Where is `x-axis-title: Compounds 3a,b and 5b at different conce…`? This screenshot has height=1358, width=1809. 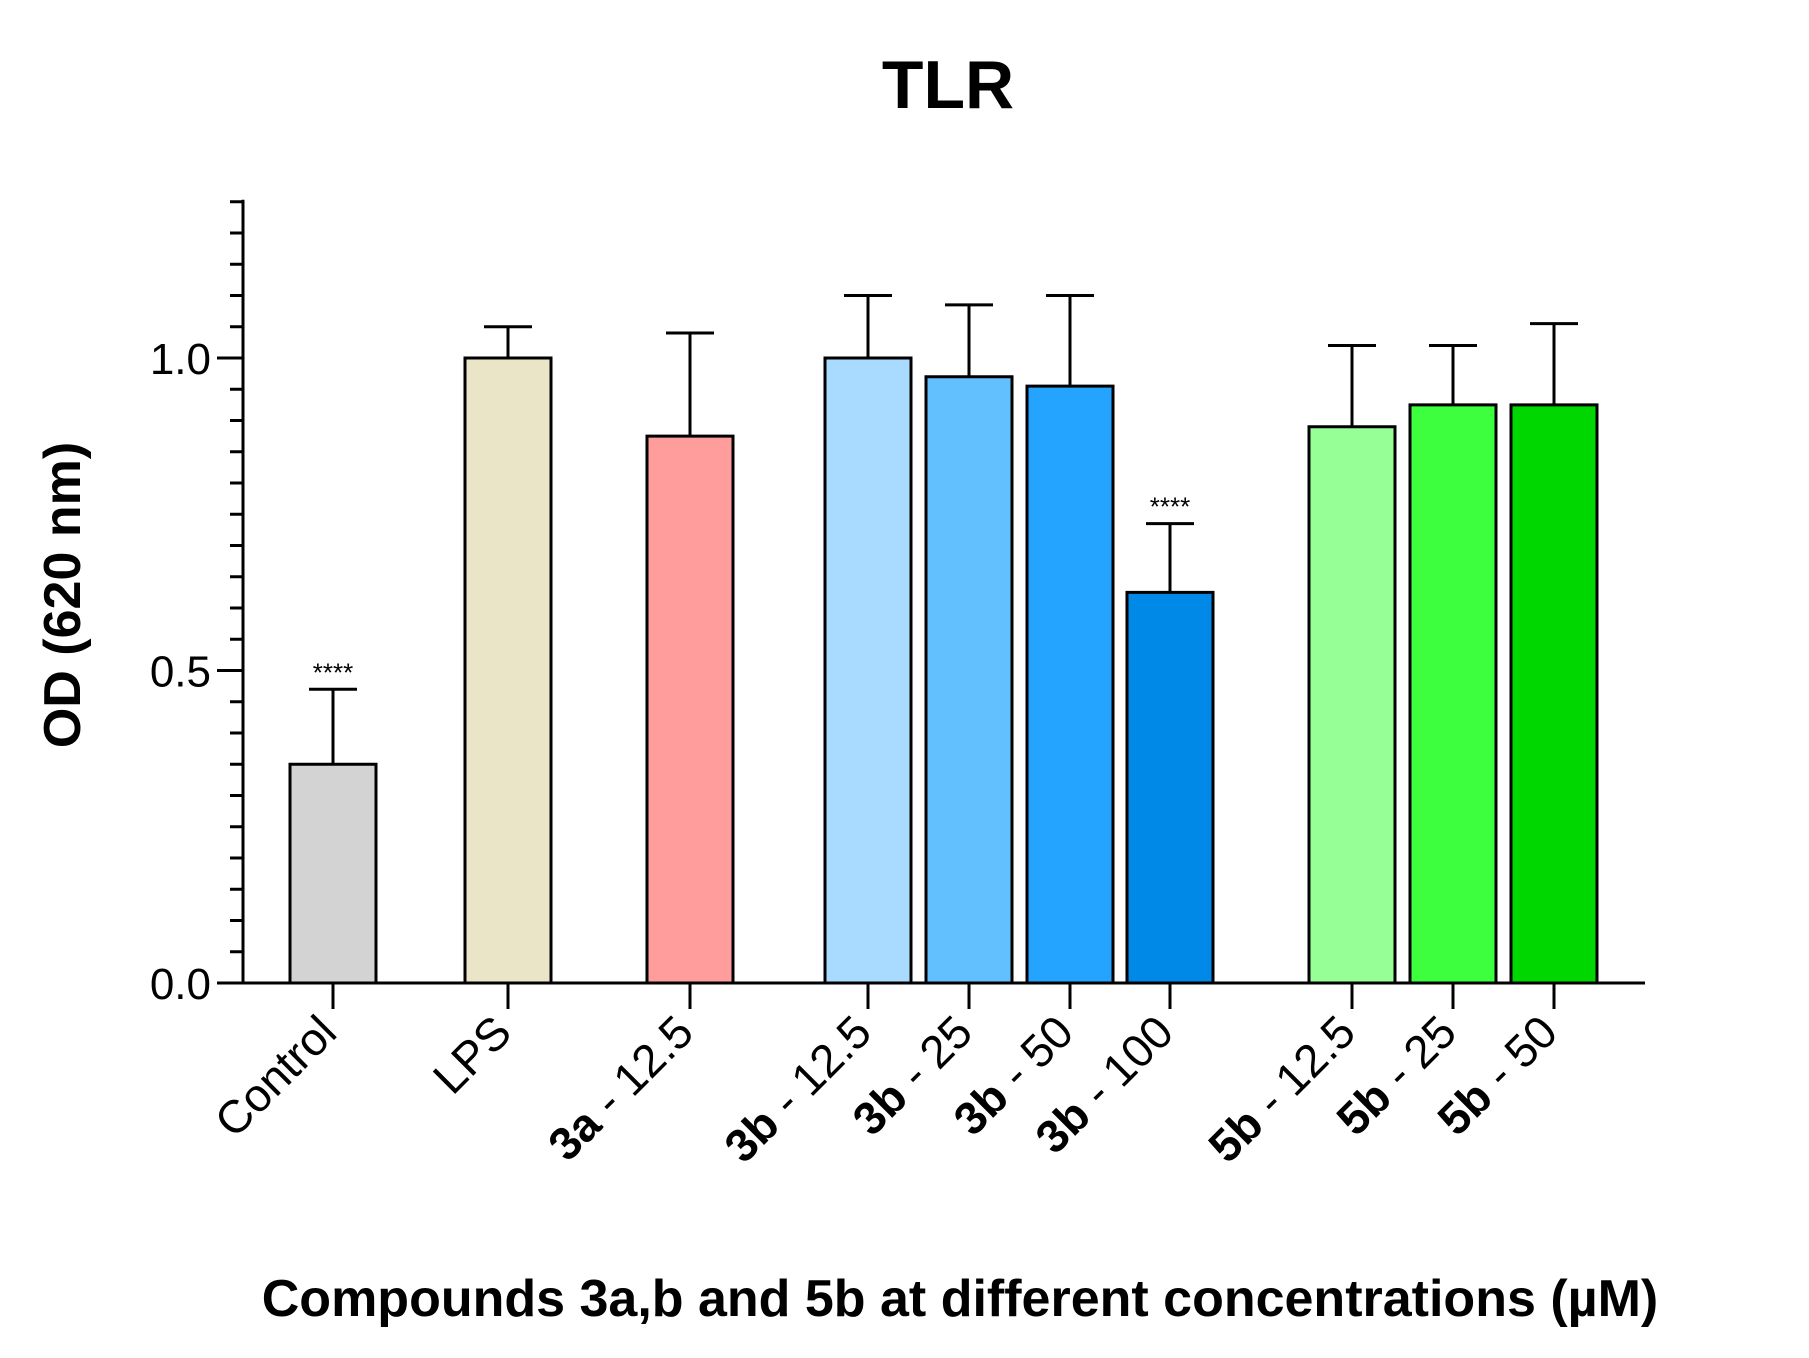
x-axis-title: Compounds 3a,b and 5b at different conce… is located at coordinates (960, 1299).